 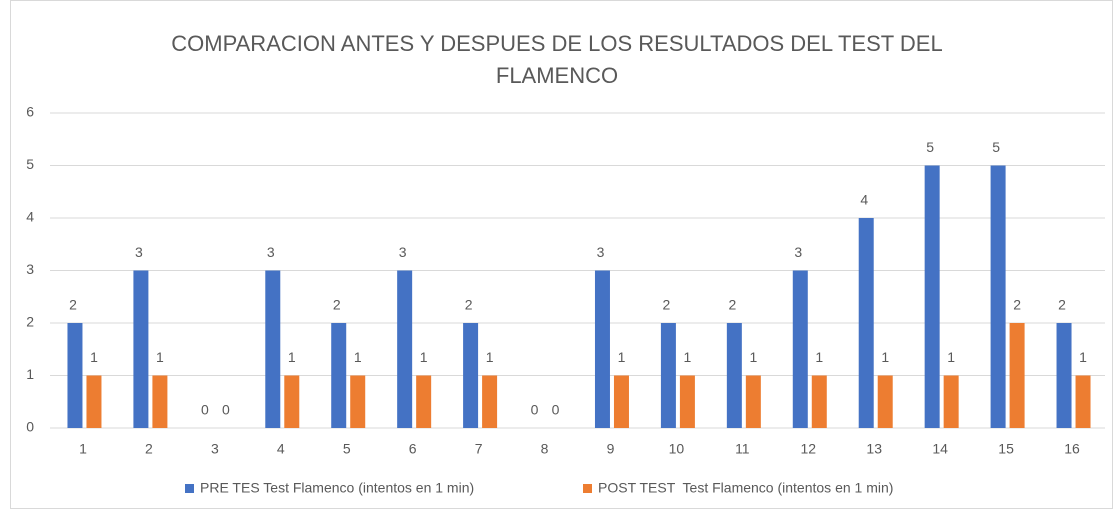 What do you see at coordinates (940, 449) in the screenshot?
I see `x-tick-label: 14` at bounding box center [940, 449].